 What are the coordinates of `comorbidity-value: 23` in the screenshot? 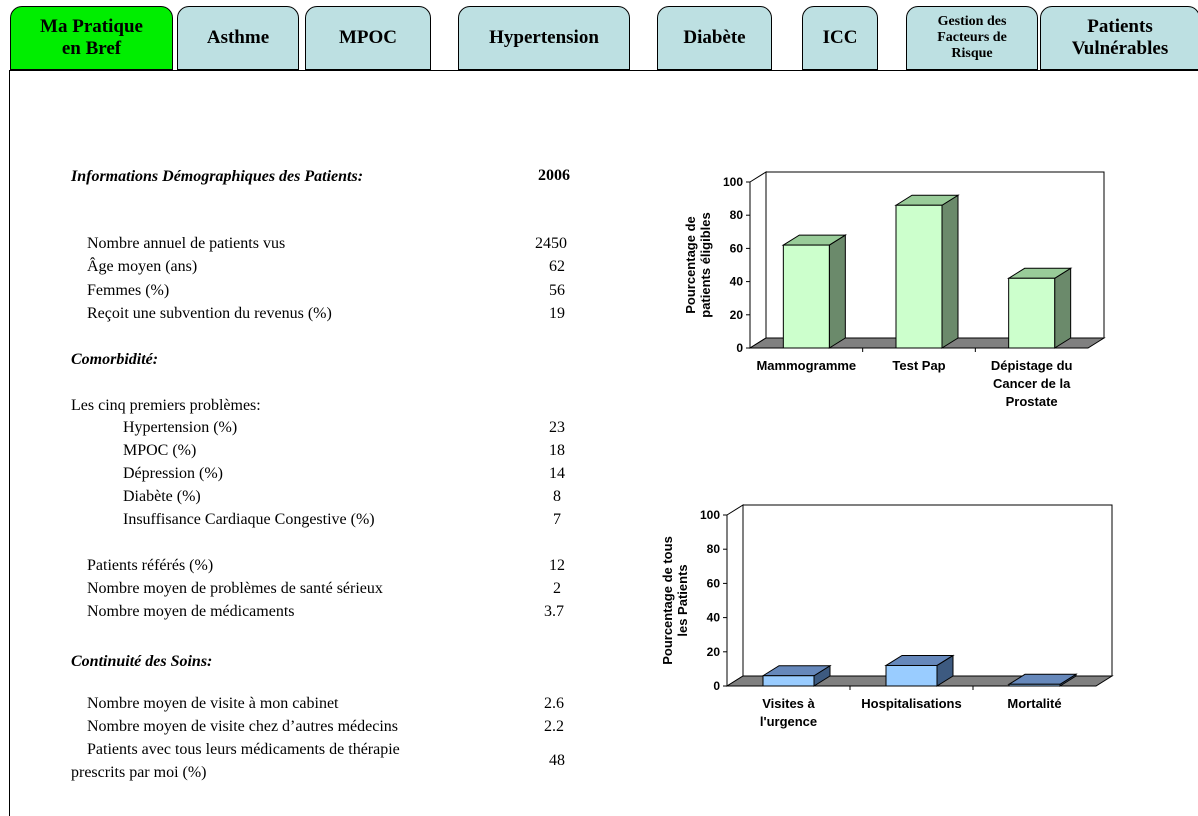 It's located at (557, 427).